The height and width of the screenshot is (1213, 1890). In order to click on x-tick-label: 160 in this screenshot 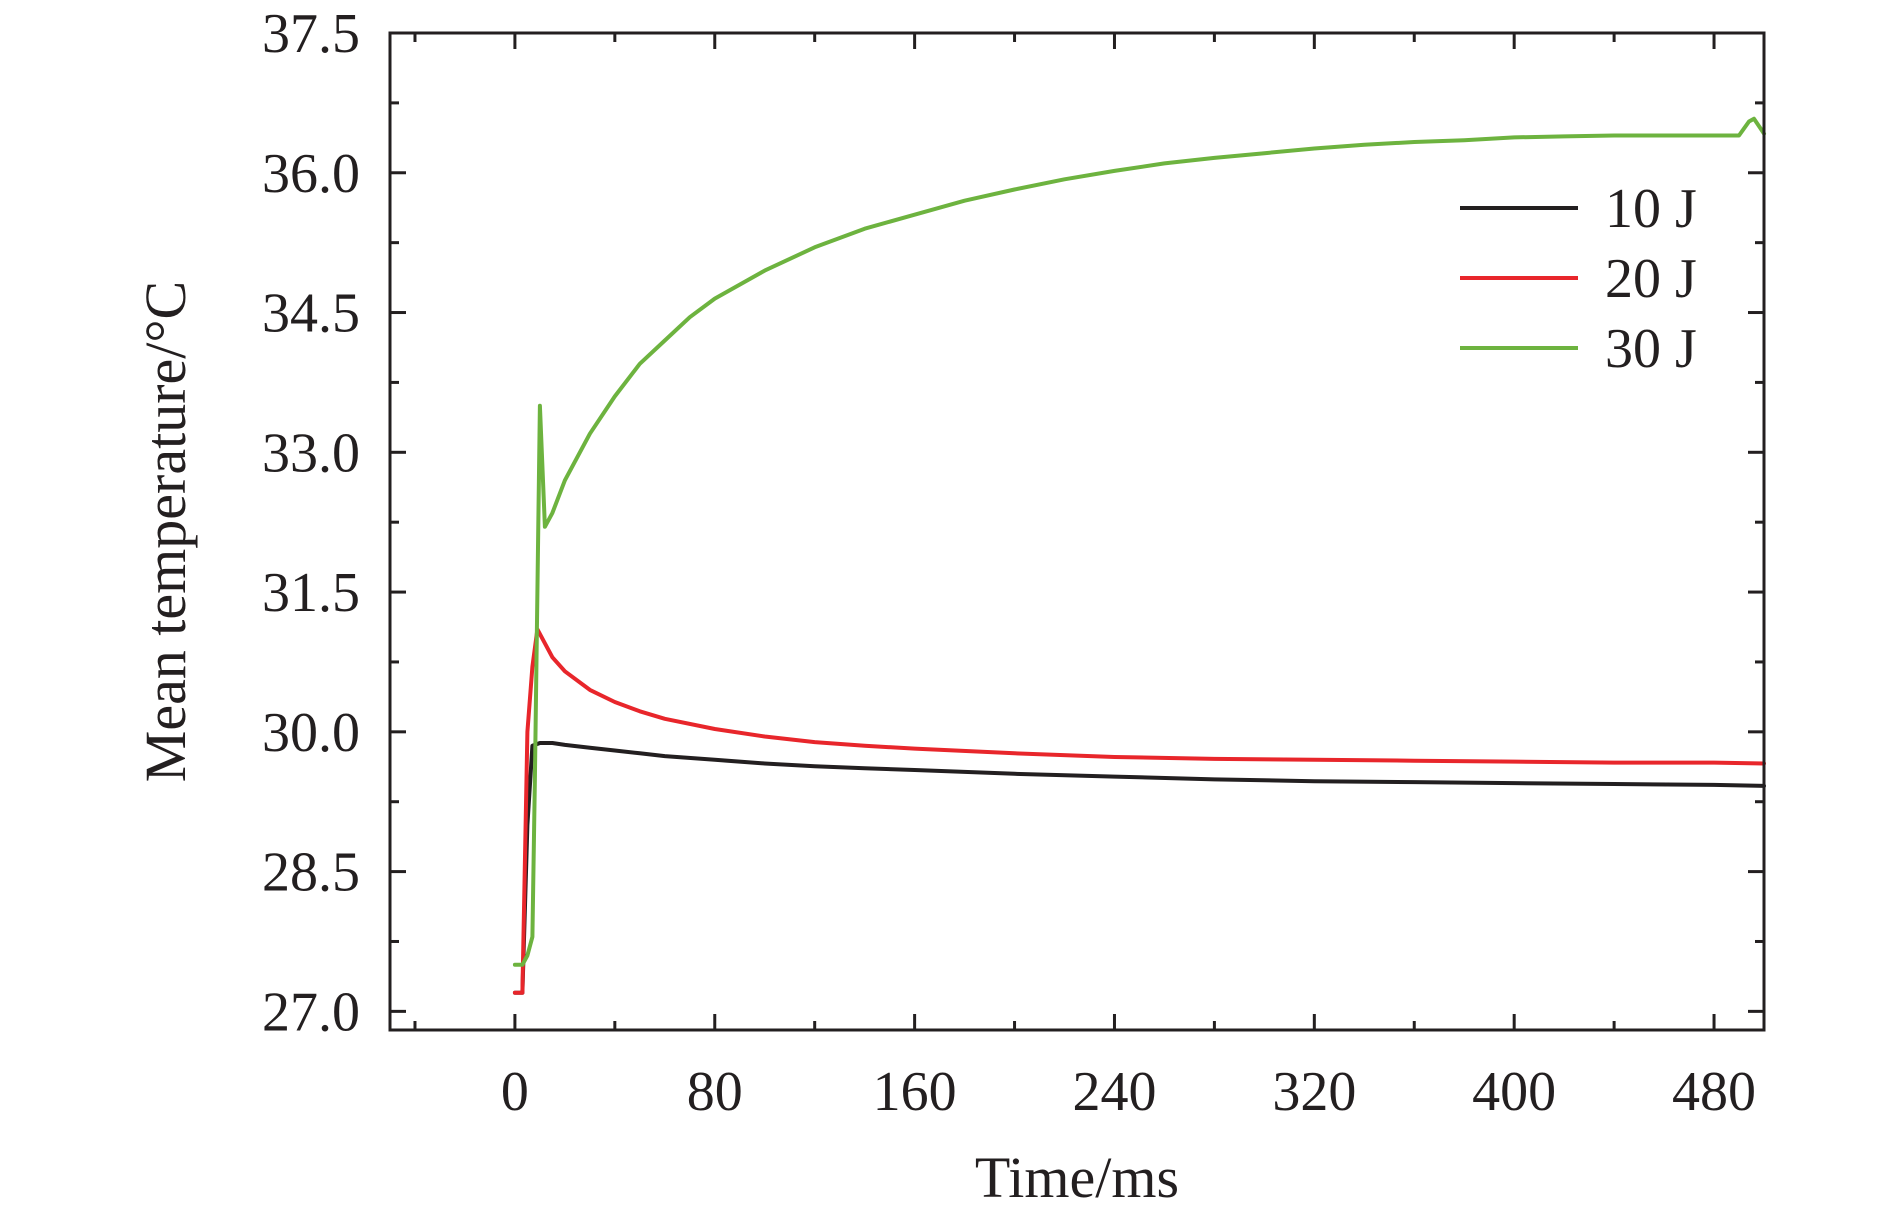, I will do `click(915, 1092)`.